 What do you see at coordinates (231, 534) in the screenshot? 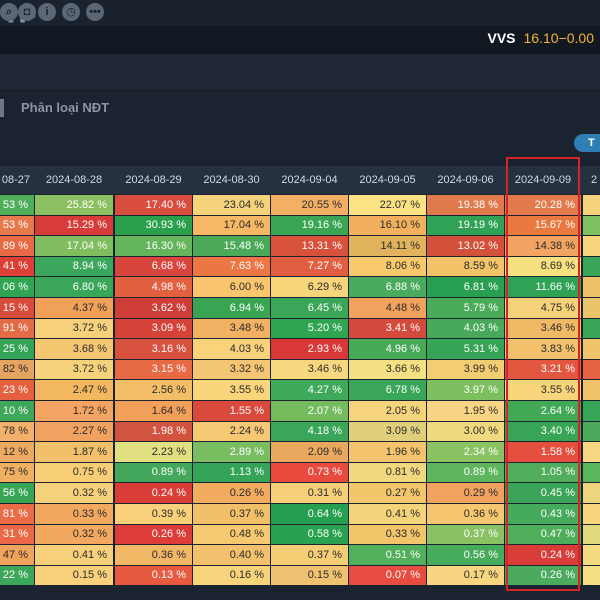
I see `table-cell: 0.48 %` at bounding box center [231, 534].